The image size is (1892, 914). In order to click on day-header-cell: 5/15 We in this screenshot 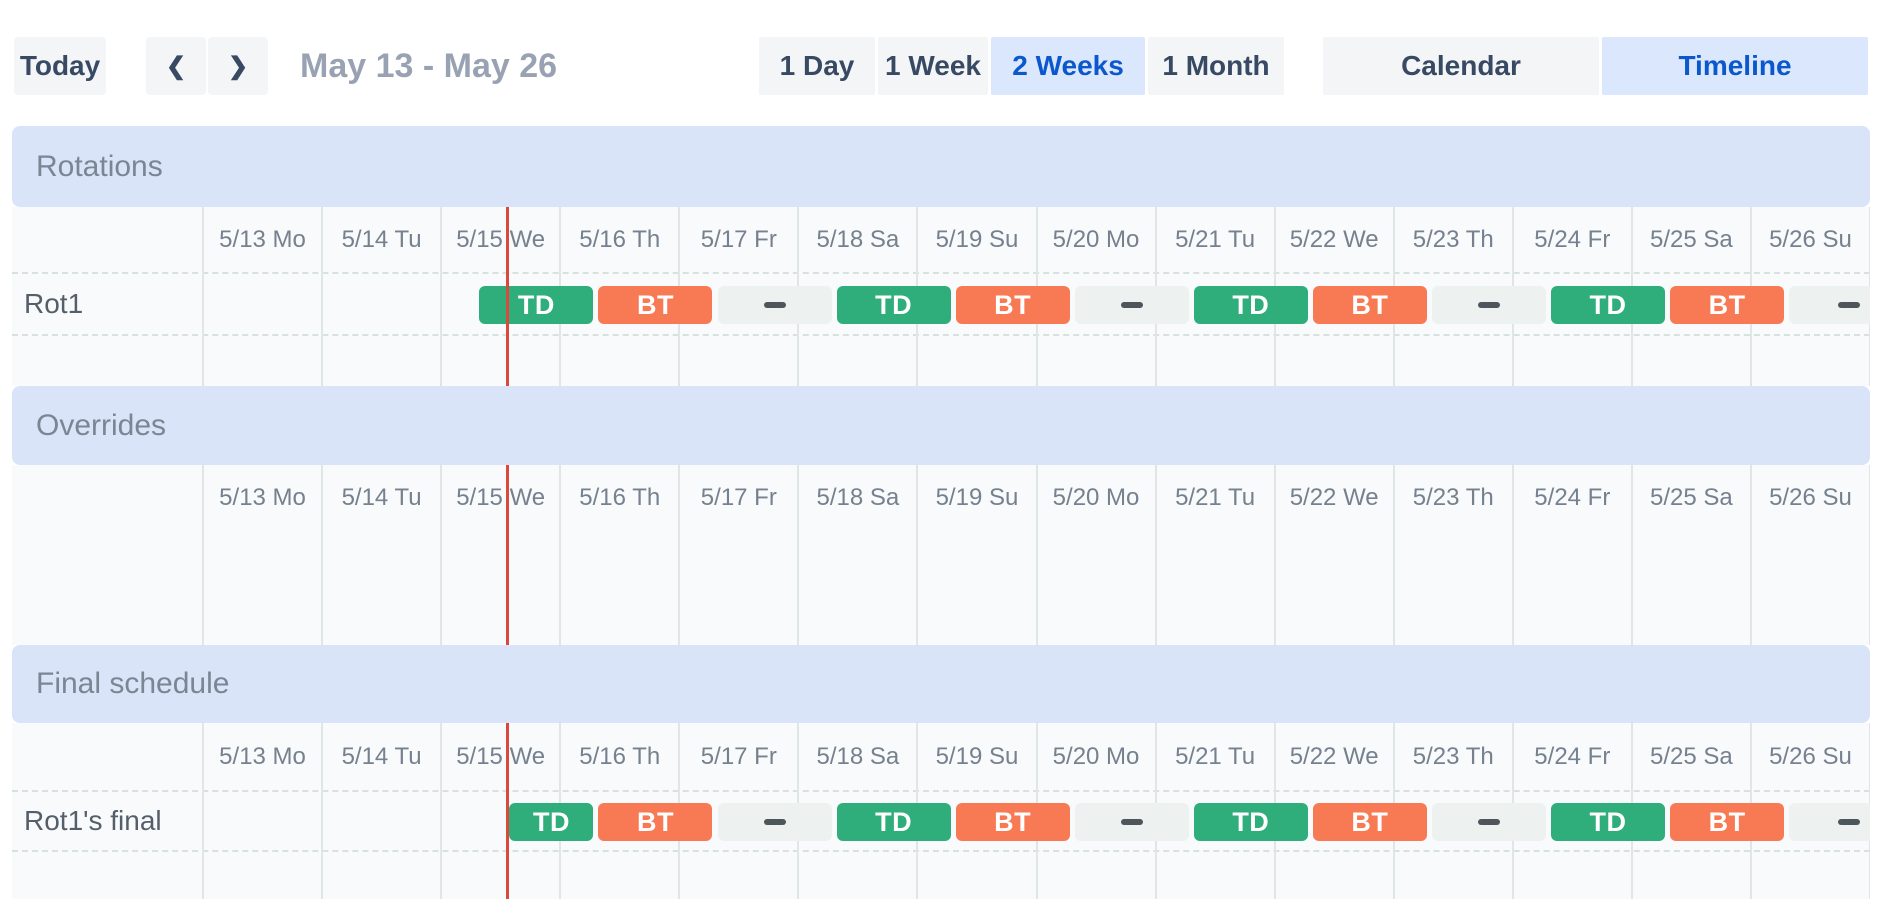, I will do `click(501, 239)`.